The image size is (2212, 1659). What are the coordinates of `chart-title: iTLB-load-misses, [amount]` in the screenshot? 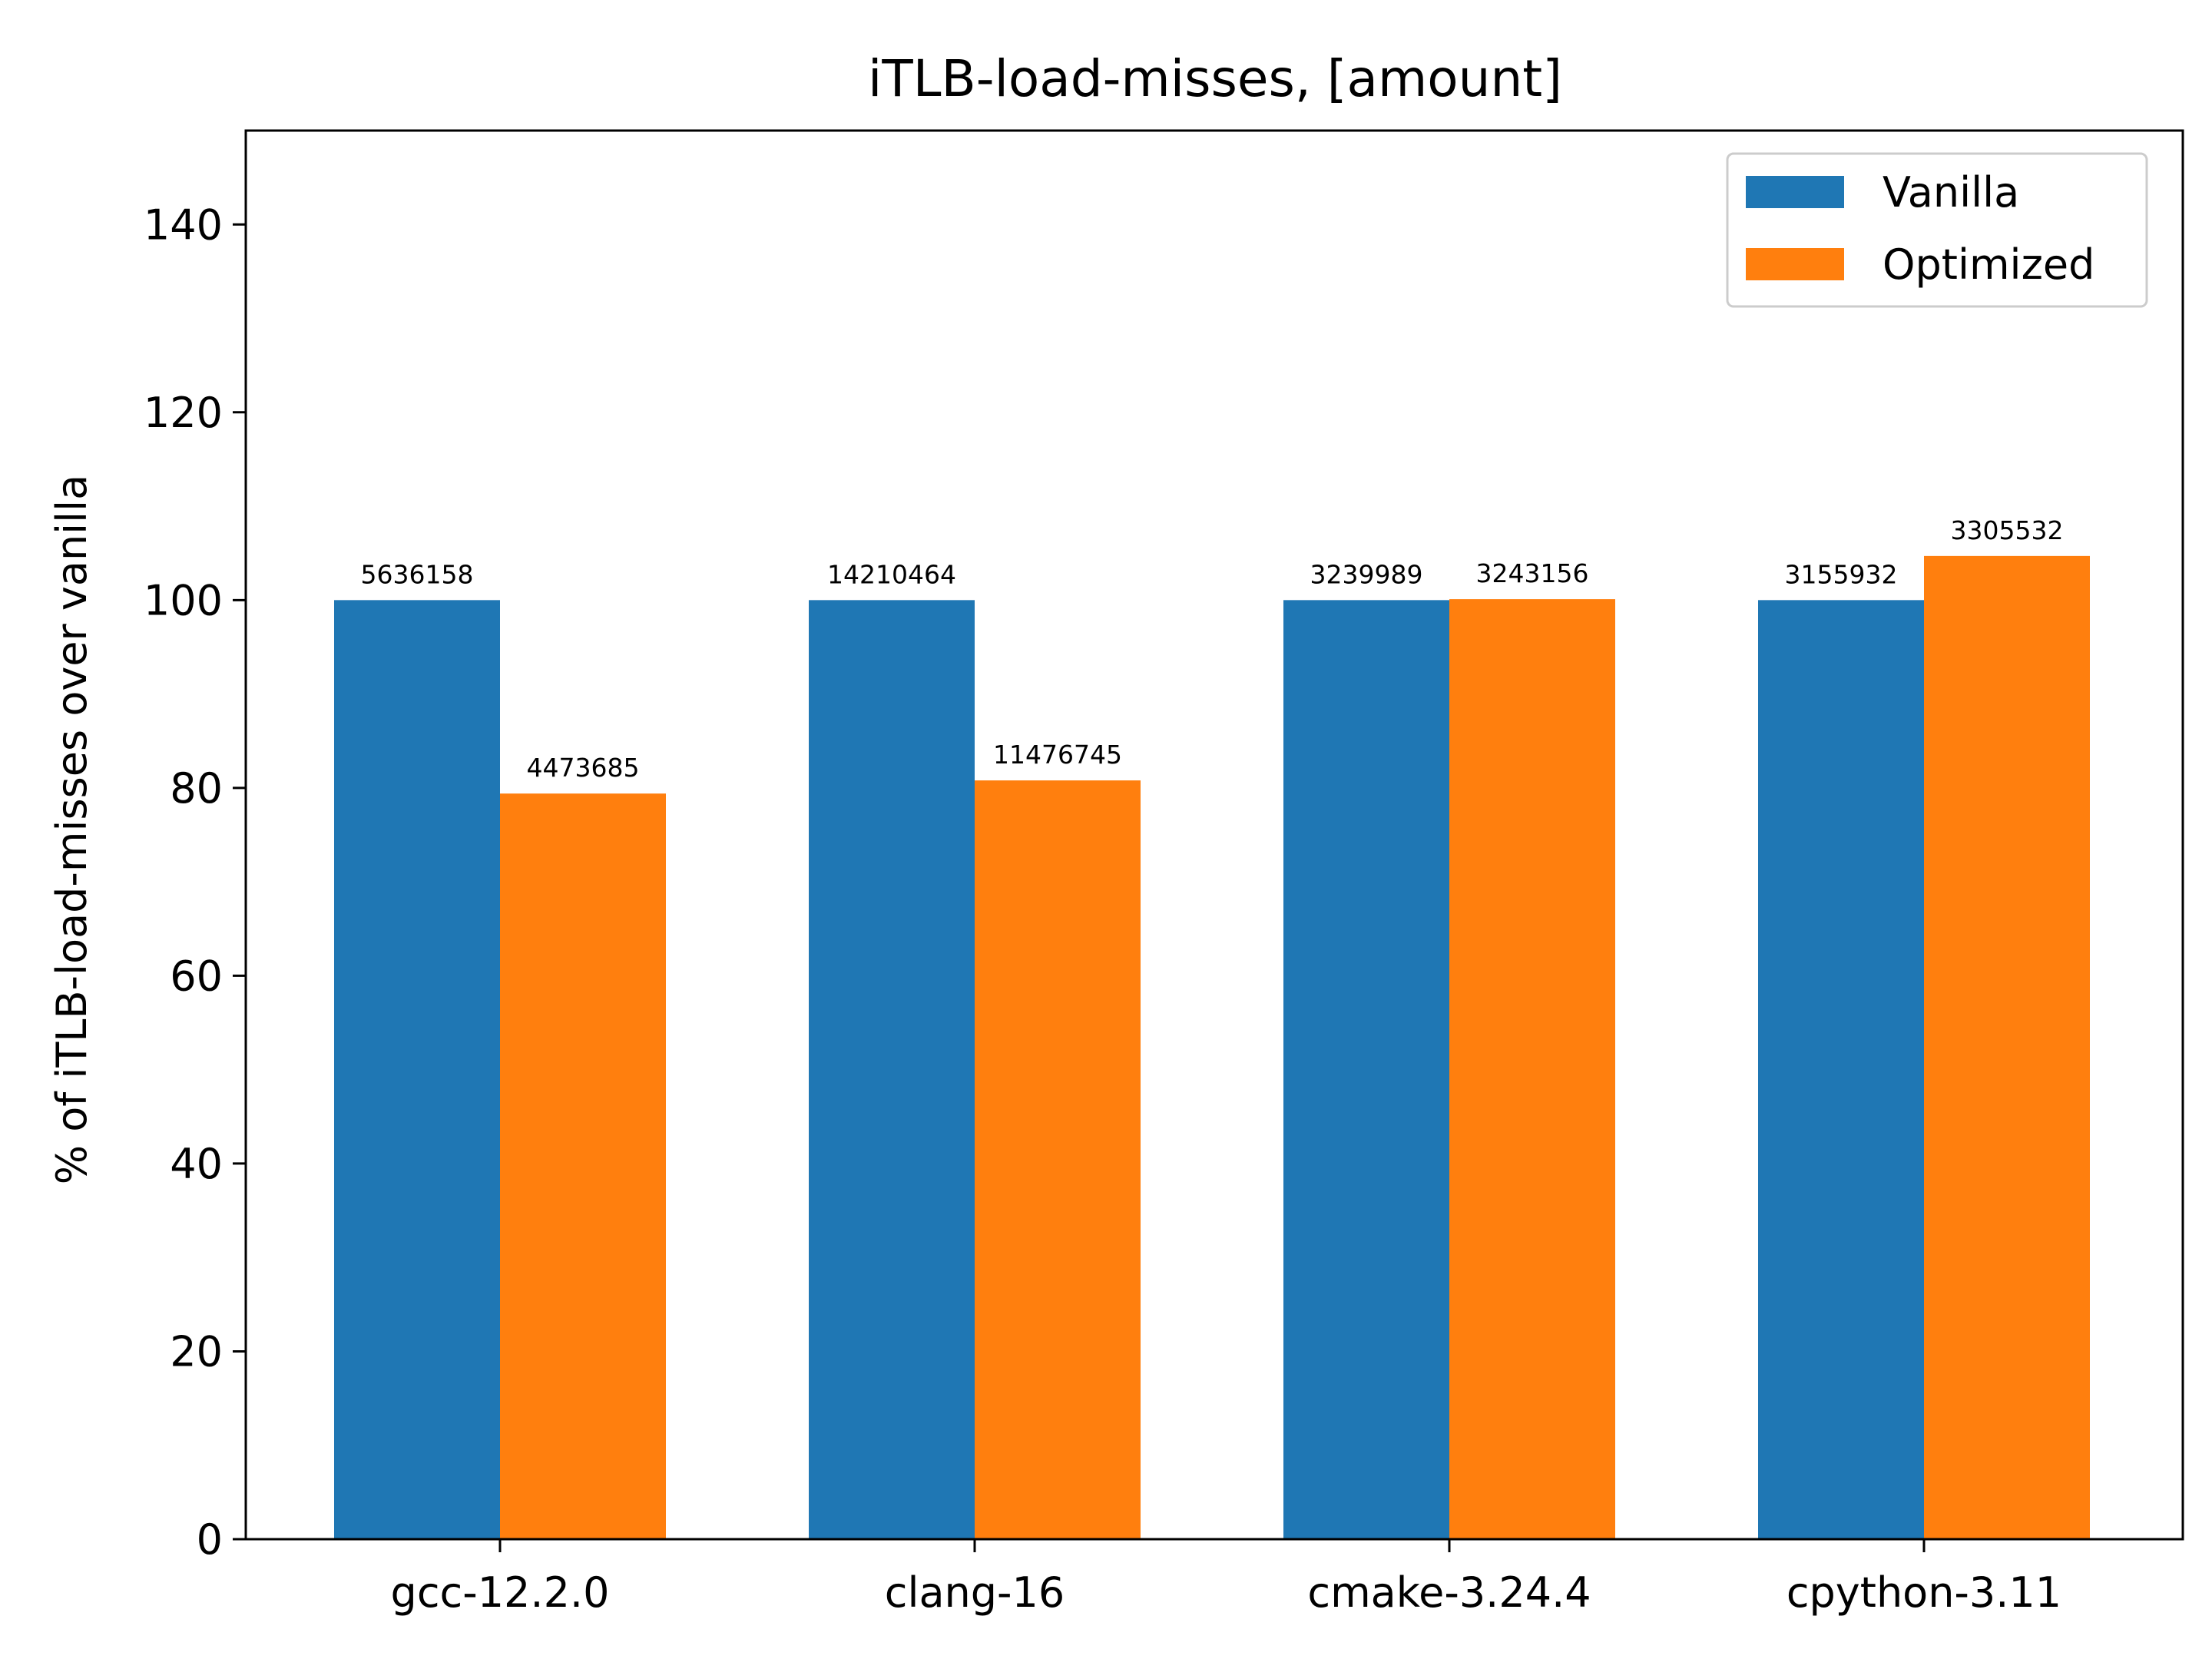 It's located at (1215, 79).